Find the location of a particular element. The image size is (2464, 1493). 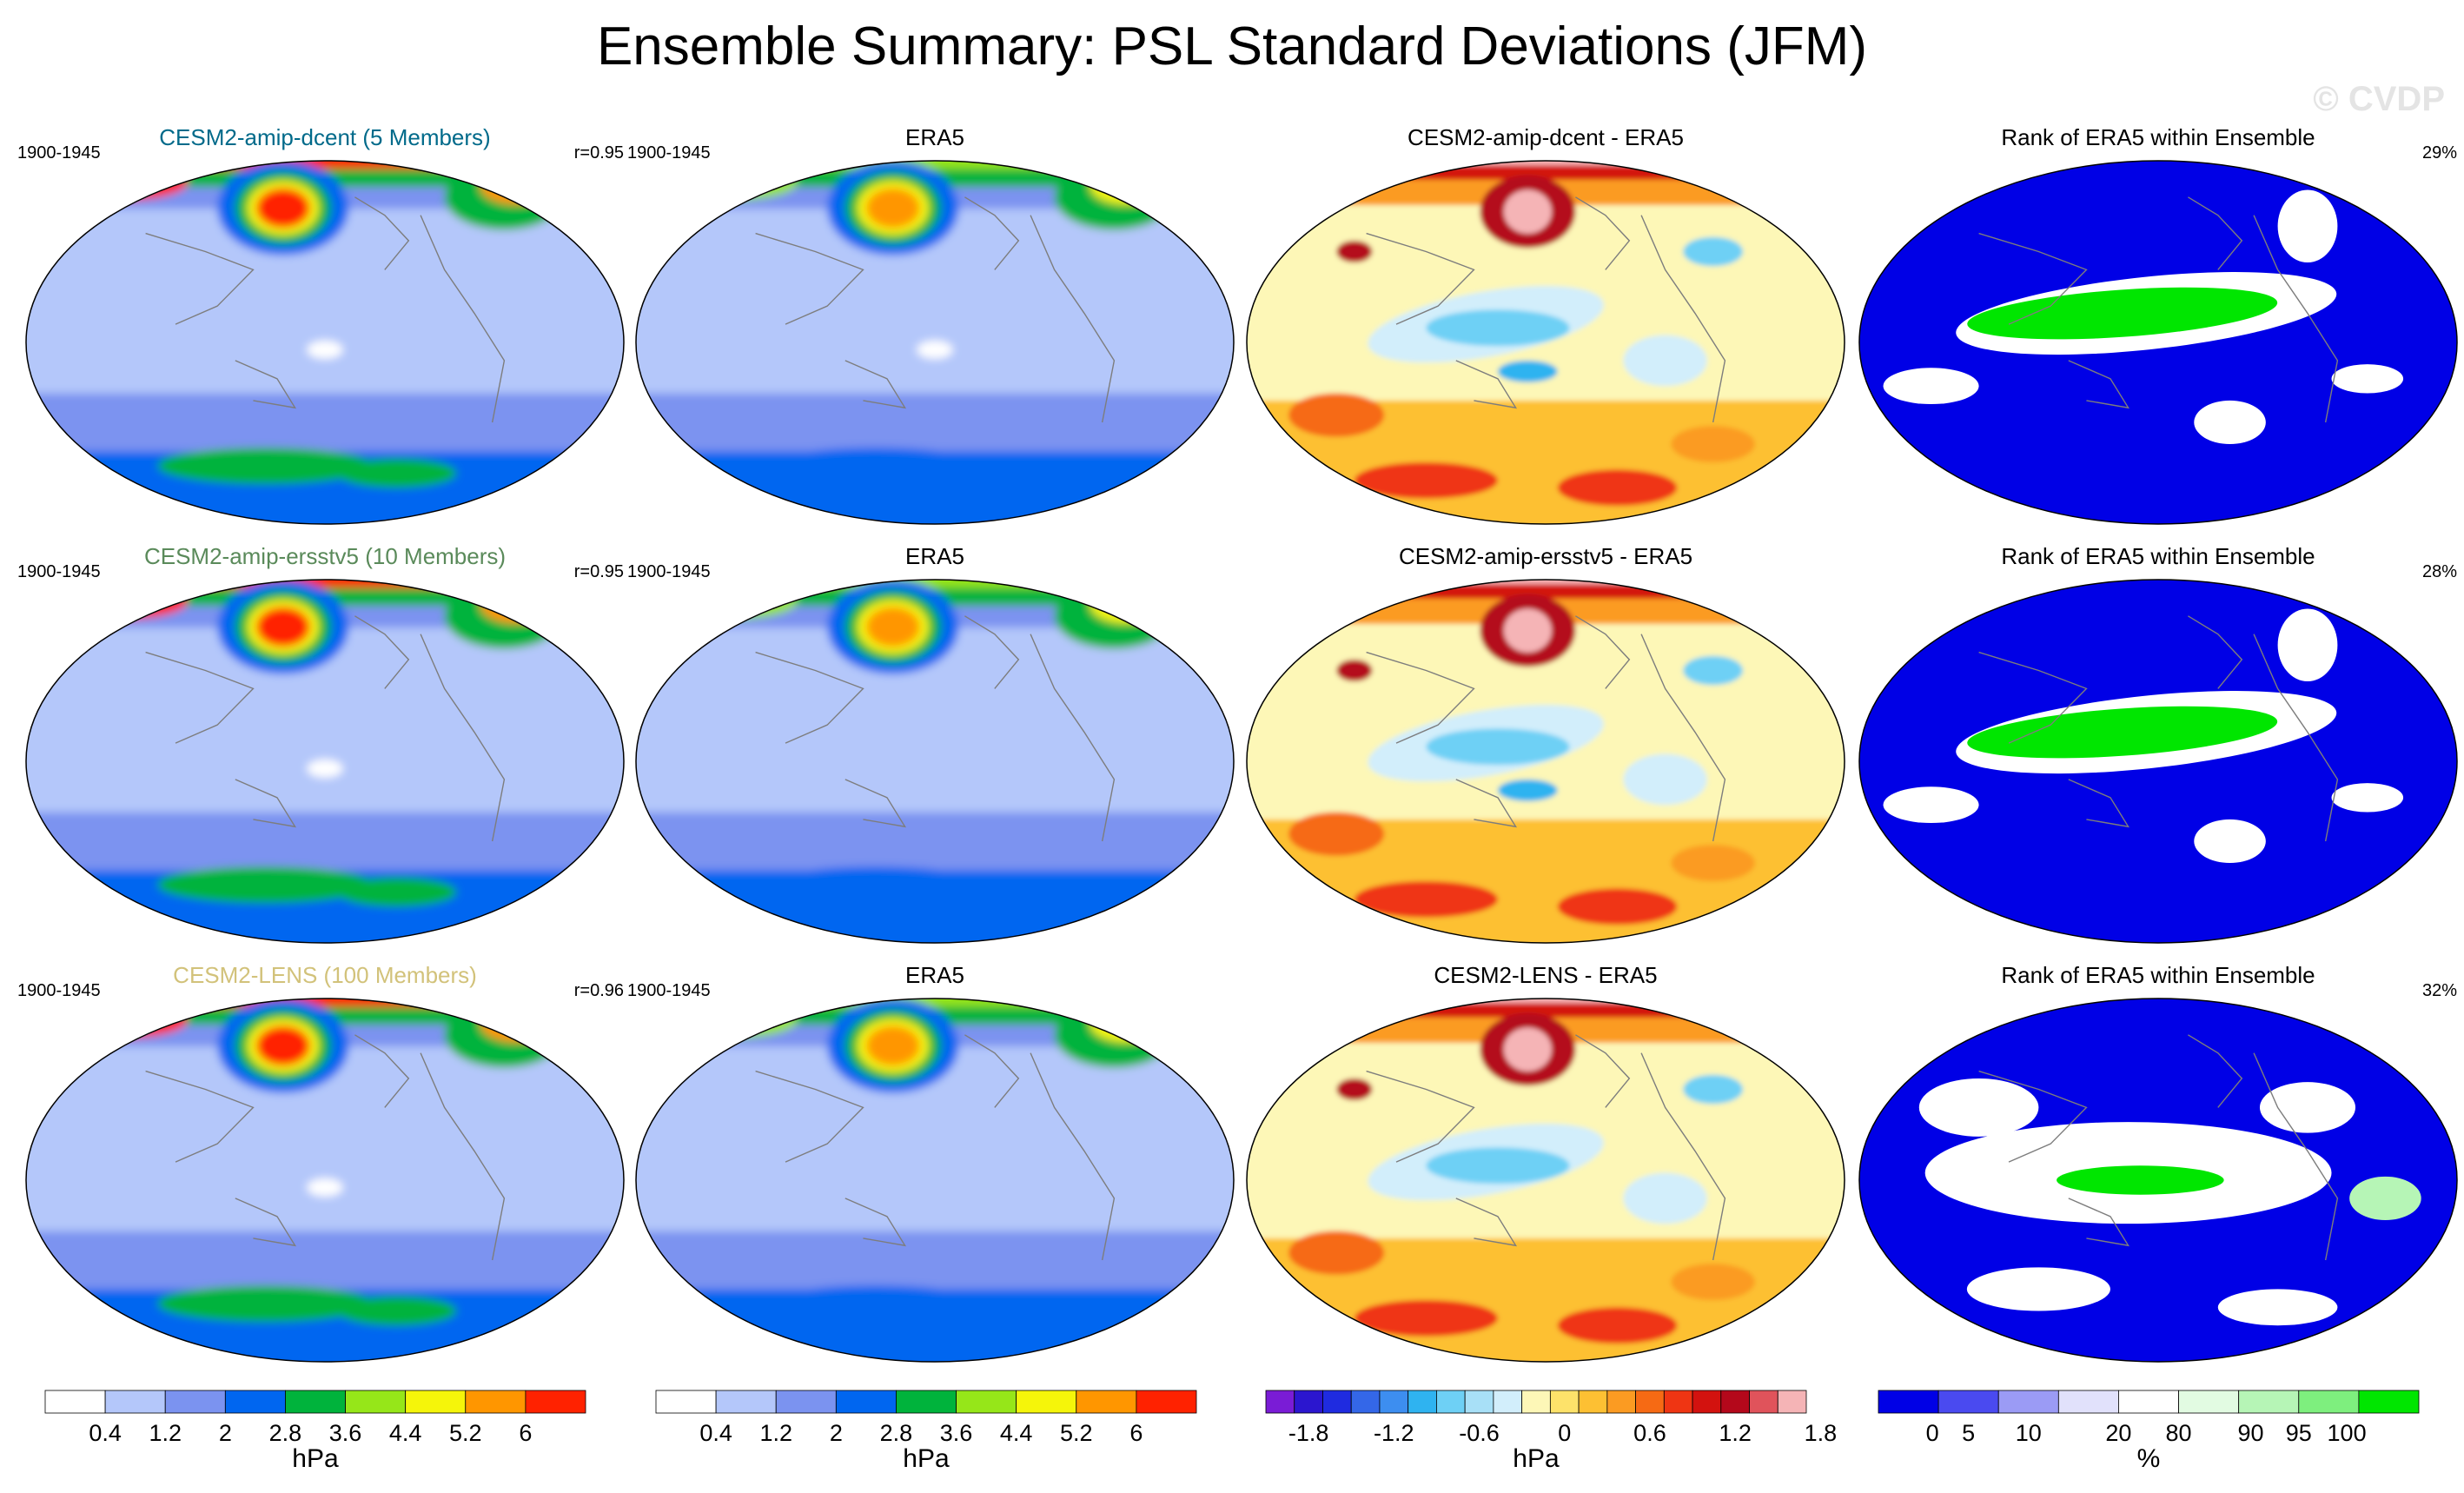

colorbar-diff-tick-label: 1.2 is located at coordinates (1735, 1433).